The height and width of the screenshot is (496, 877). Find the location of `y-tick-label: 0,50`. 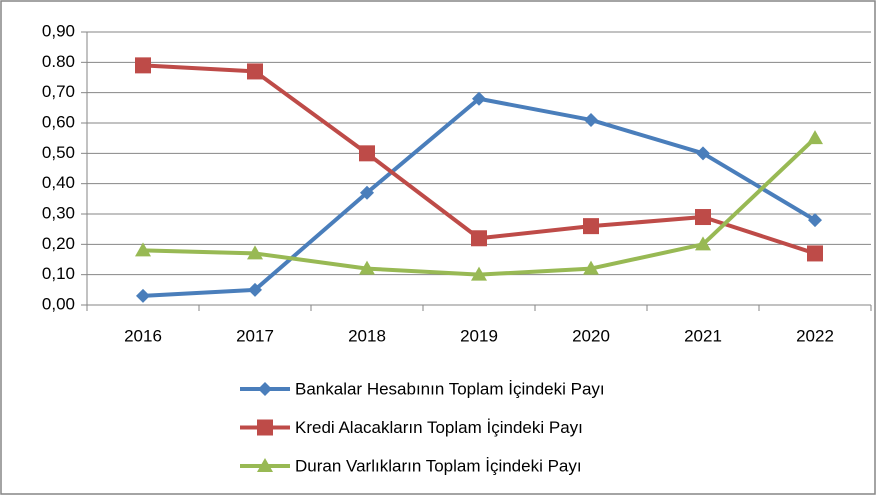

y-tick-label: 0,50 is located at coordinates (58, 152).